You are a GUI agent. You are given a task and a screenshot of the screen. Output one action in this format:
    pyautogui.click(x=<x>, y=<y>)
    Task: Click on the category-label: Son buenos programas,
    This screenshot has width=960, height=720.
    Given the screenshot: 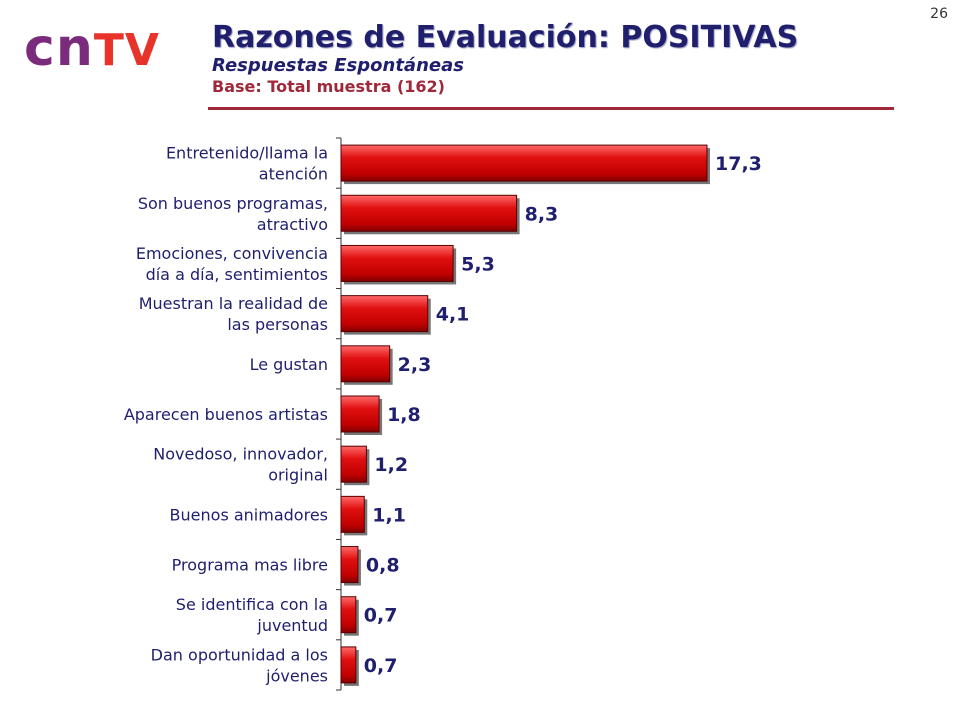 What is the action you would take?
    pyautogui.click(x=233, y=203)
    